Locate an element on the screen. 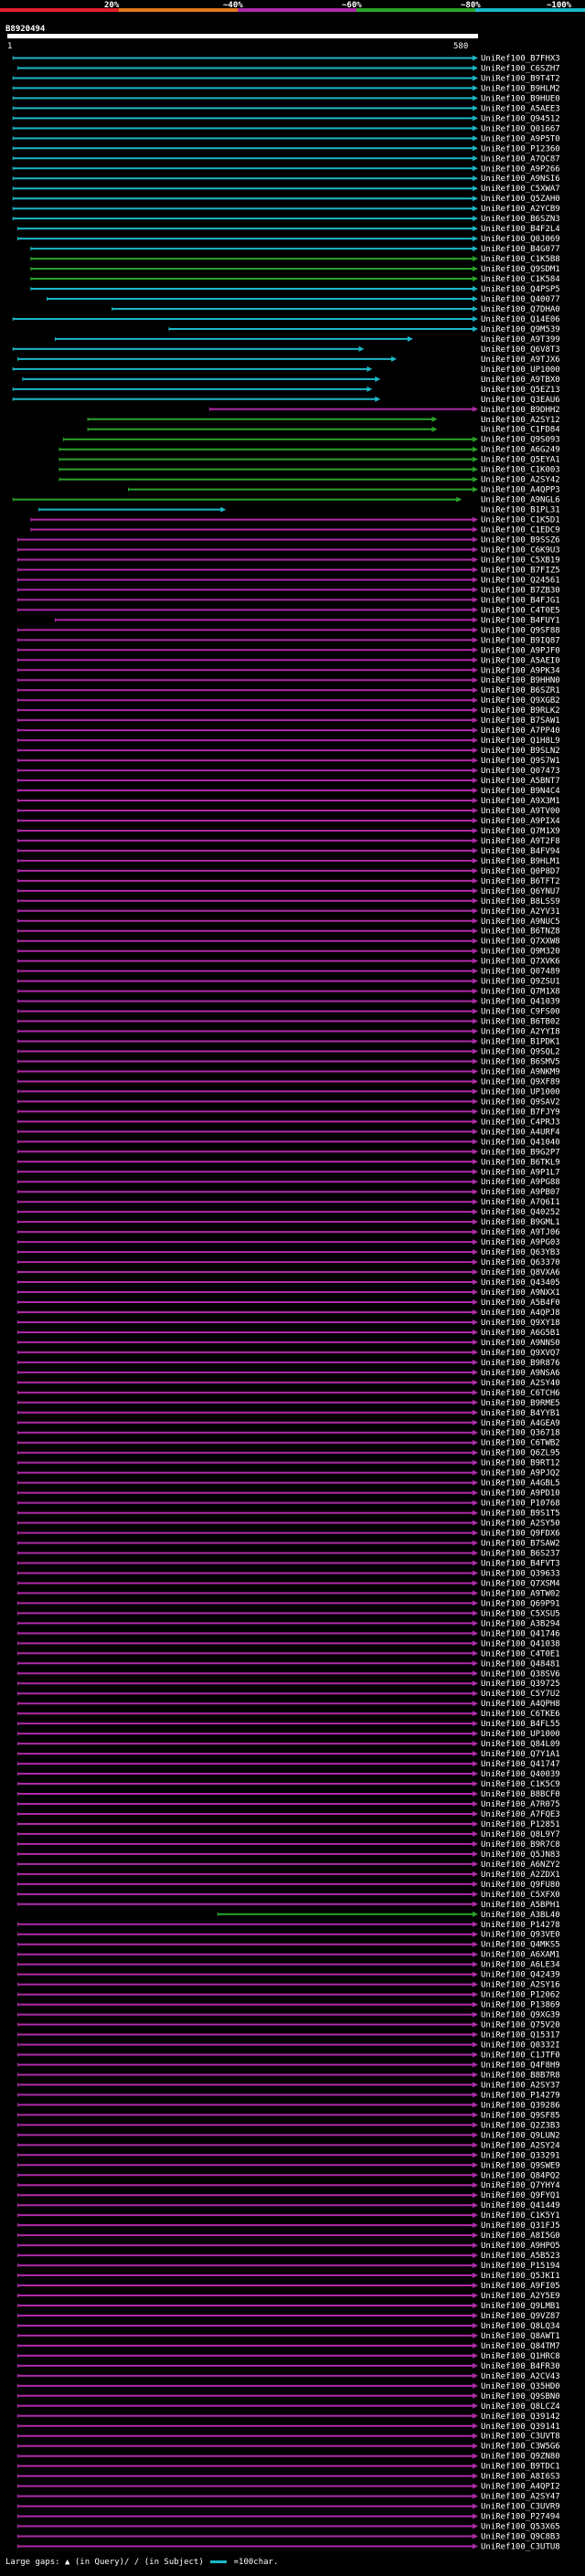 The height and width of the screenshot is (2576, 585). hit-label: UniRef100_B4FUY1 is located at coordinates (520, 620).